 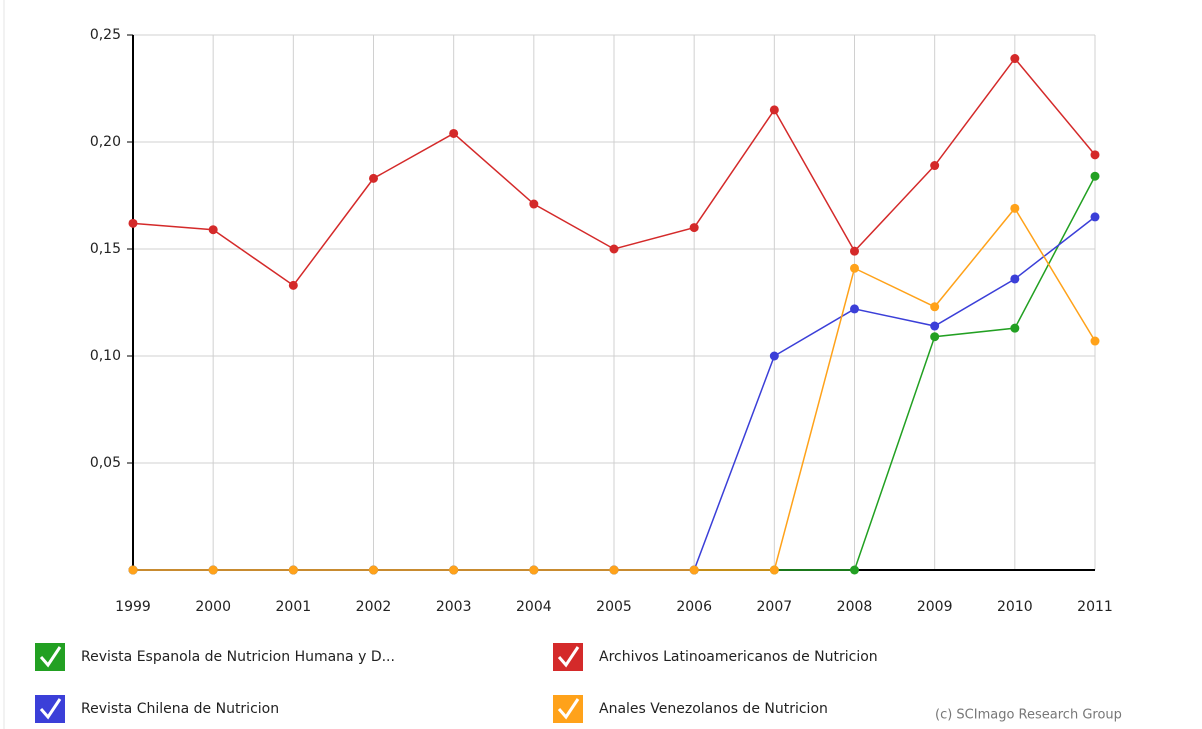 I want to click on legend-label: Revista Chilena de Nutricion, so click(x=180, y=709).